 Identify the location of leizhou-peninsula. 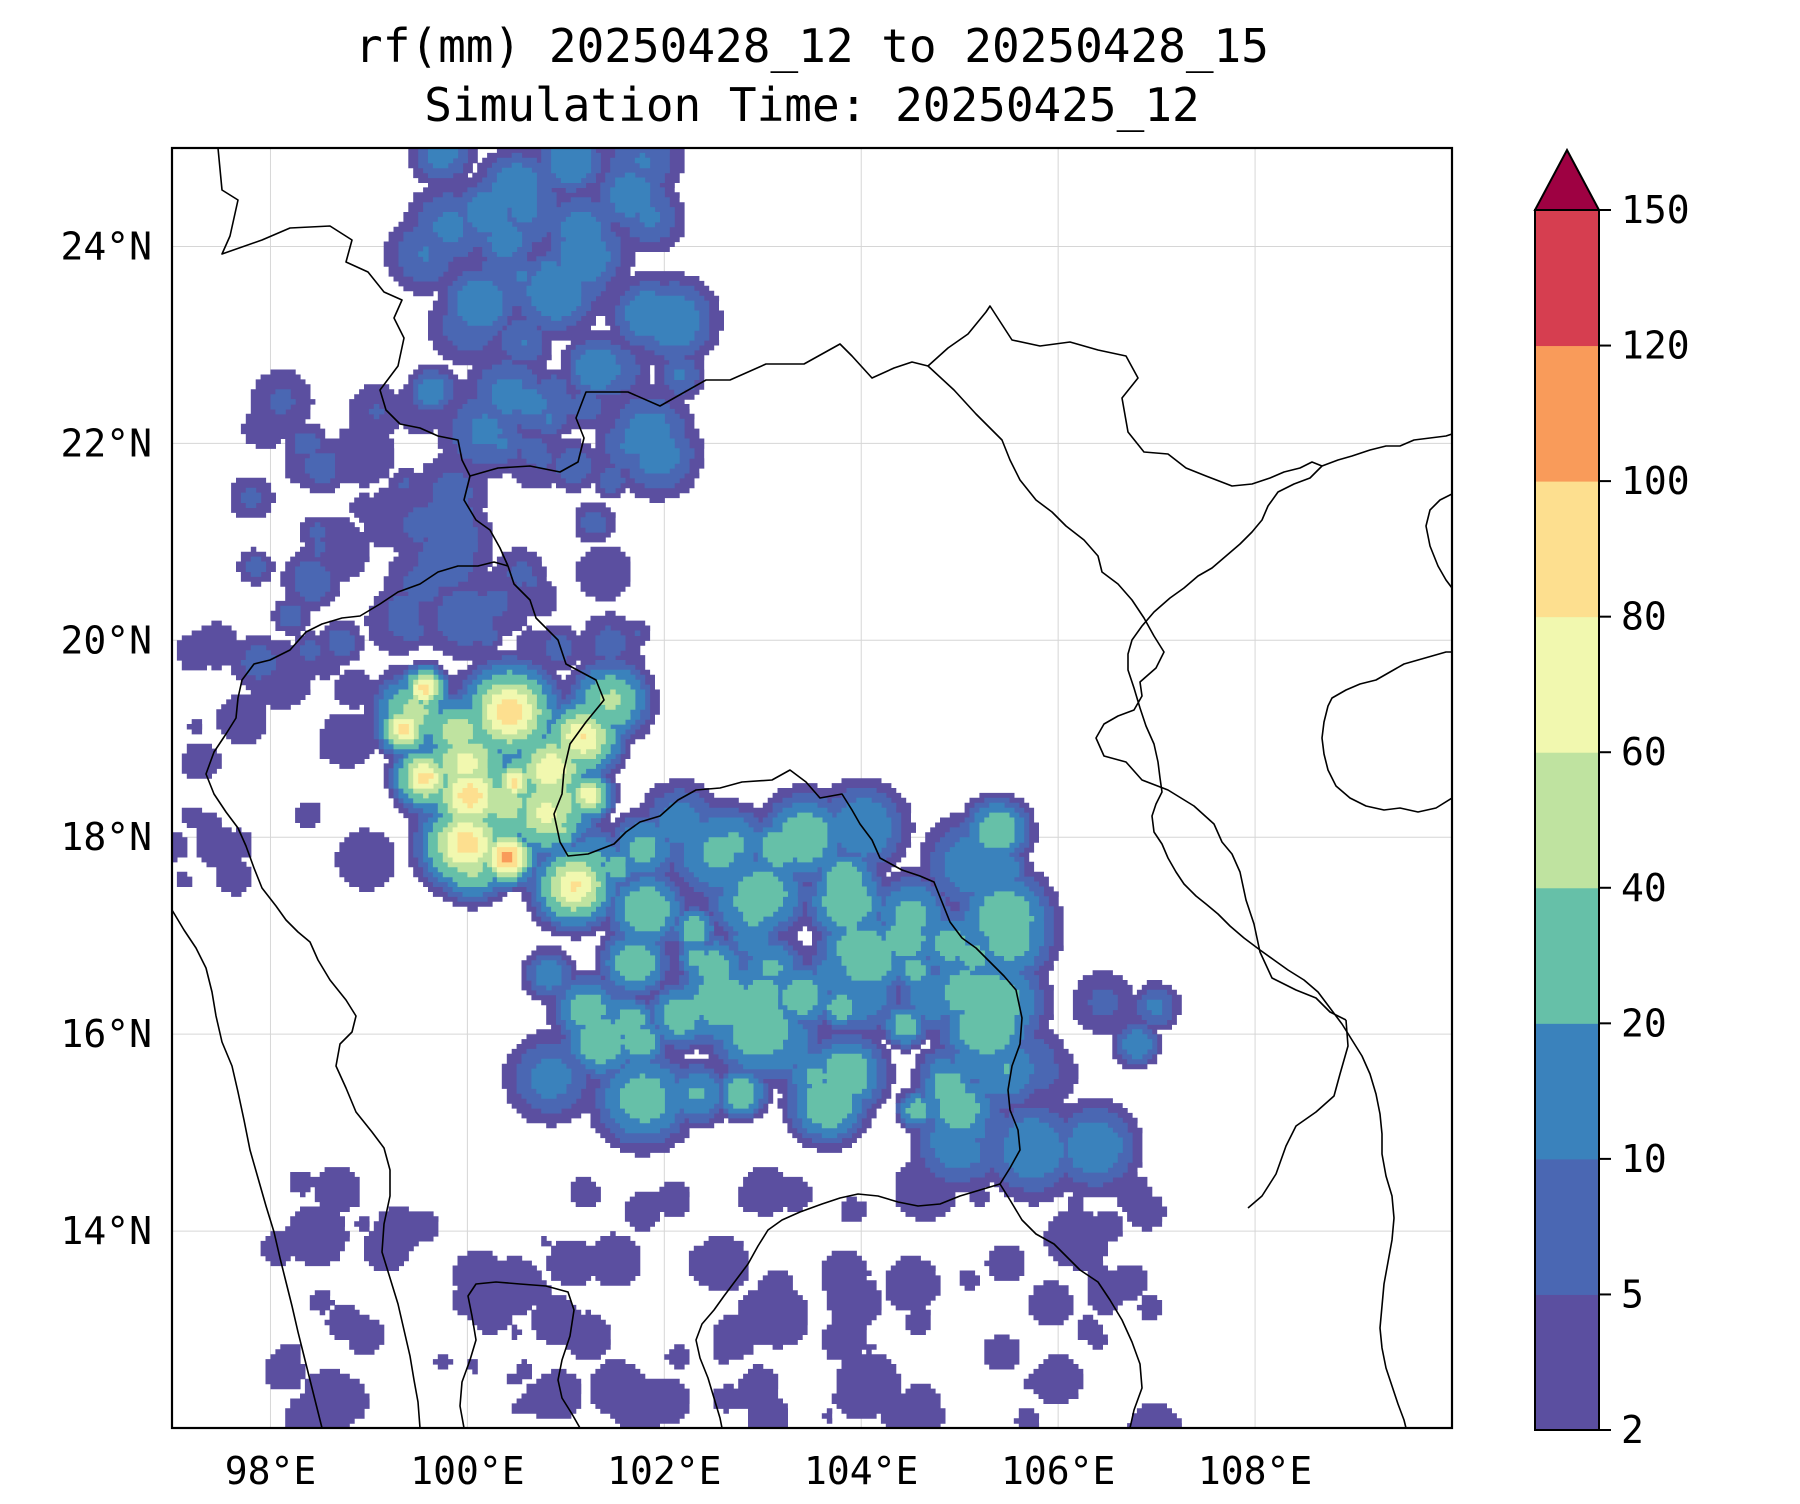
(1438, 541).